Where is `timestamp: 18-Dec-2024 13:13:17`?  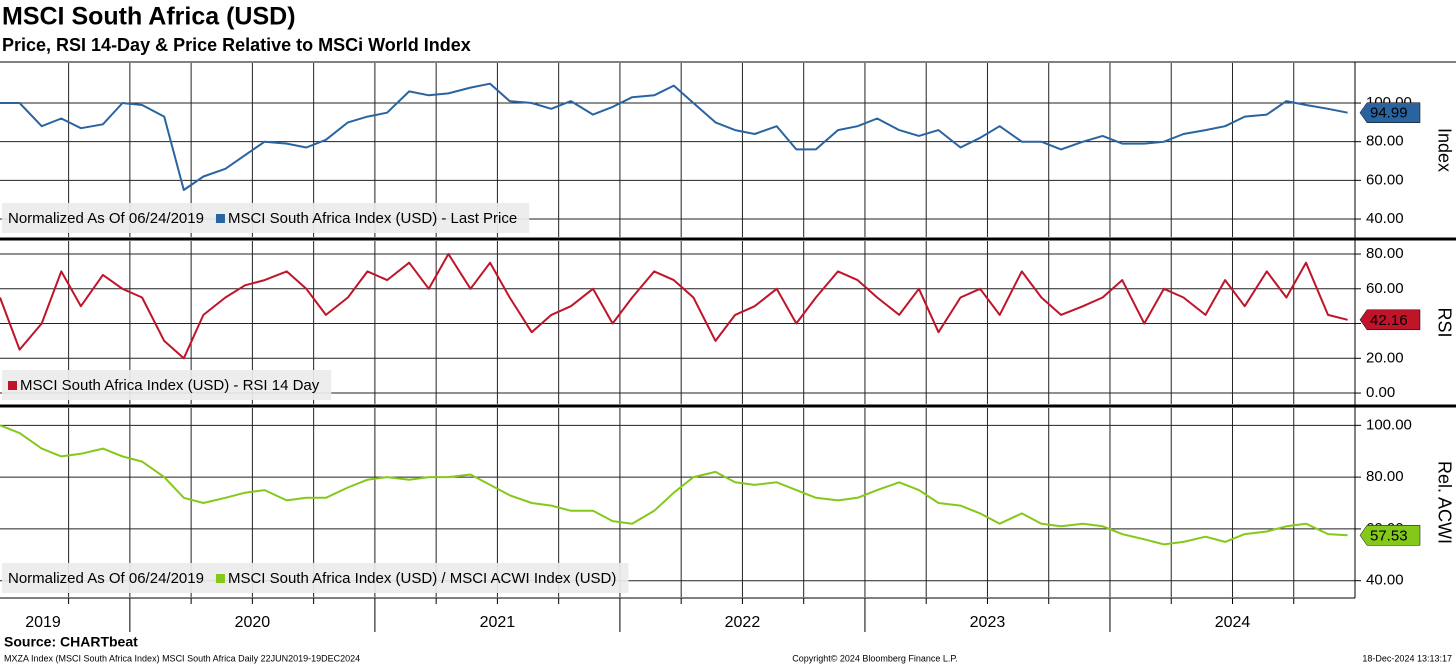 timestamp: 18-Dec-2024 13:13:17 is located at coordinates (1407, 658).